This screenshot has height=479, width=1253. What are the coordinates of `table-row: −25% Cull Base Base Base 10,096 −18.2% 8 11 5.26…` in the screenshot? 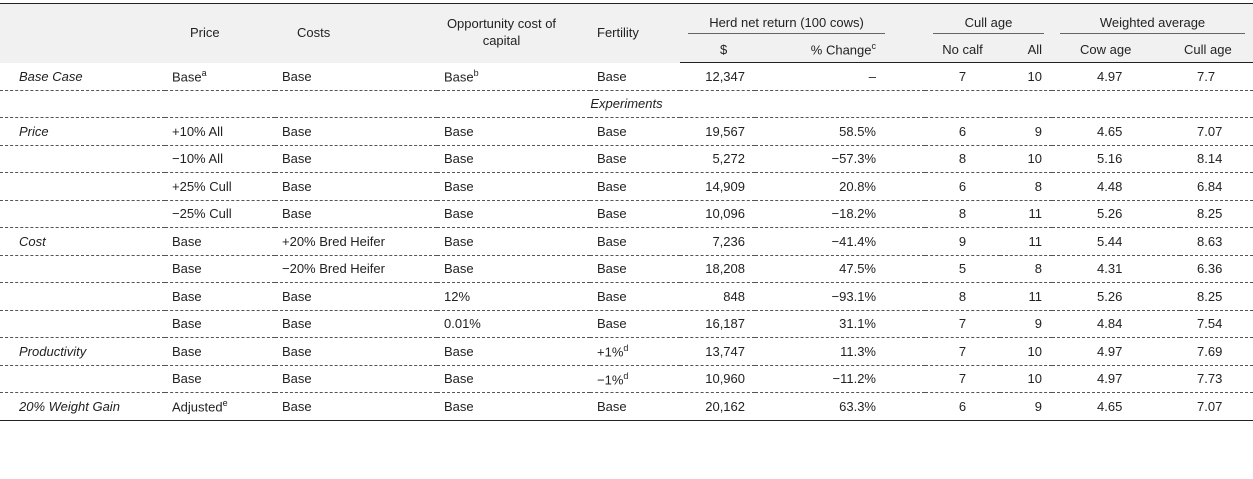 It's located at (626, 214).